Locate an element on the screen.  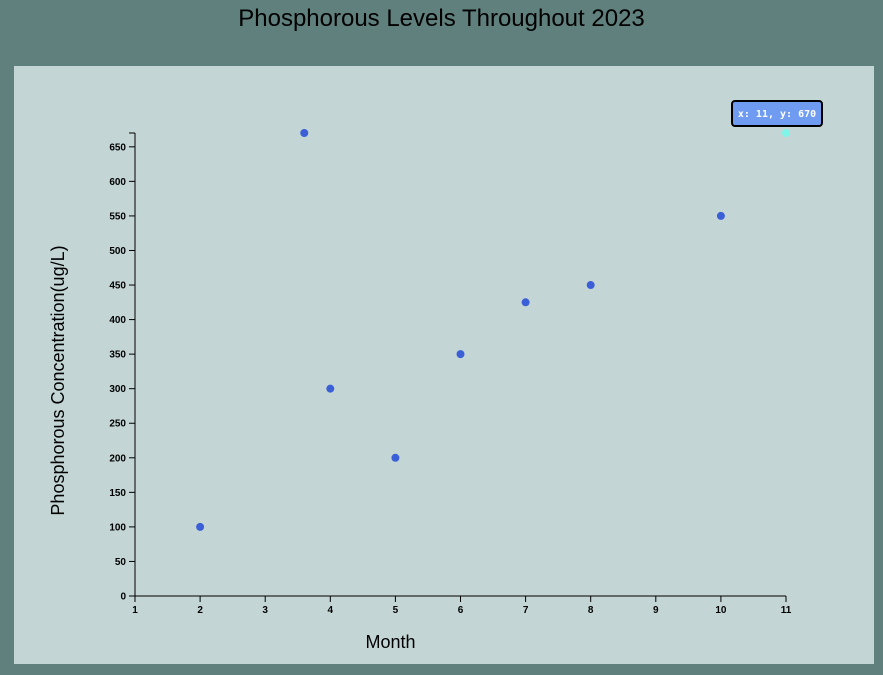
tooltip-box is located at coordinates (777, 113).